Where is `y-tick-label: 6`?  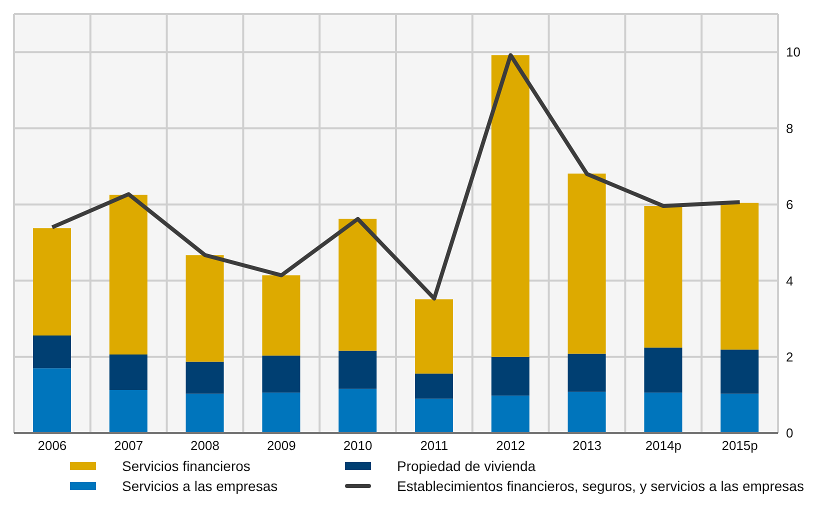 y-tick-label: 6 is located at coordinates (790, 204).